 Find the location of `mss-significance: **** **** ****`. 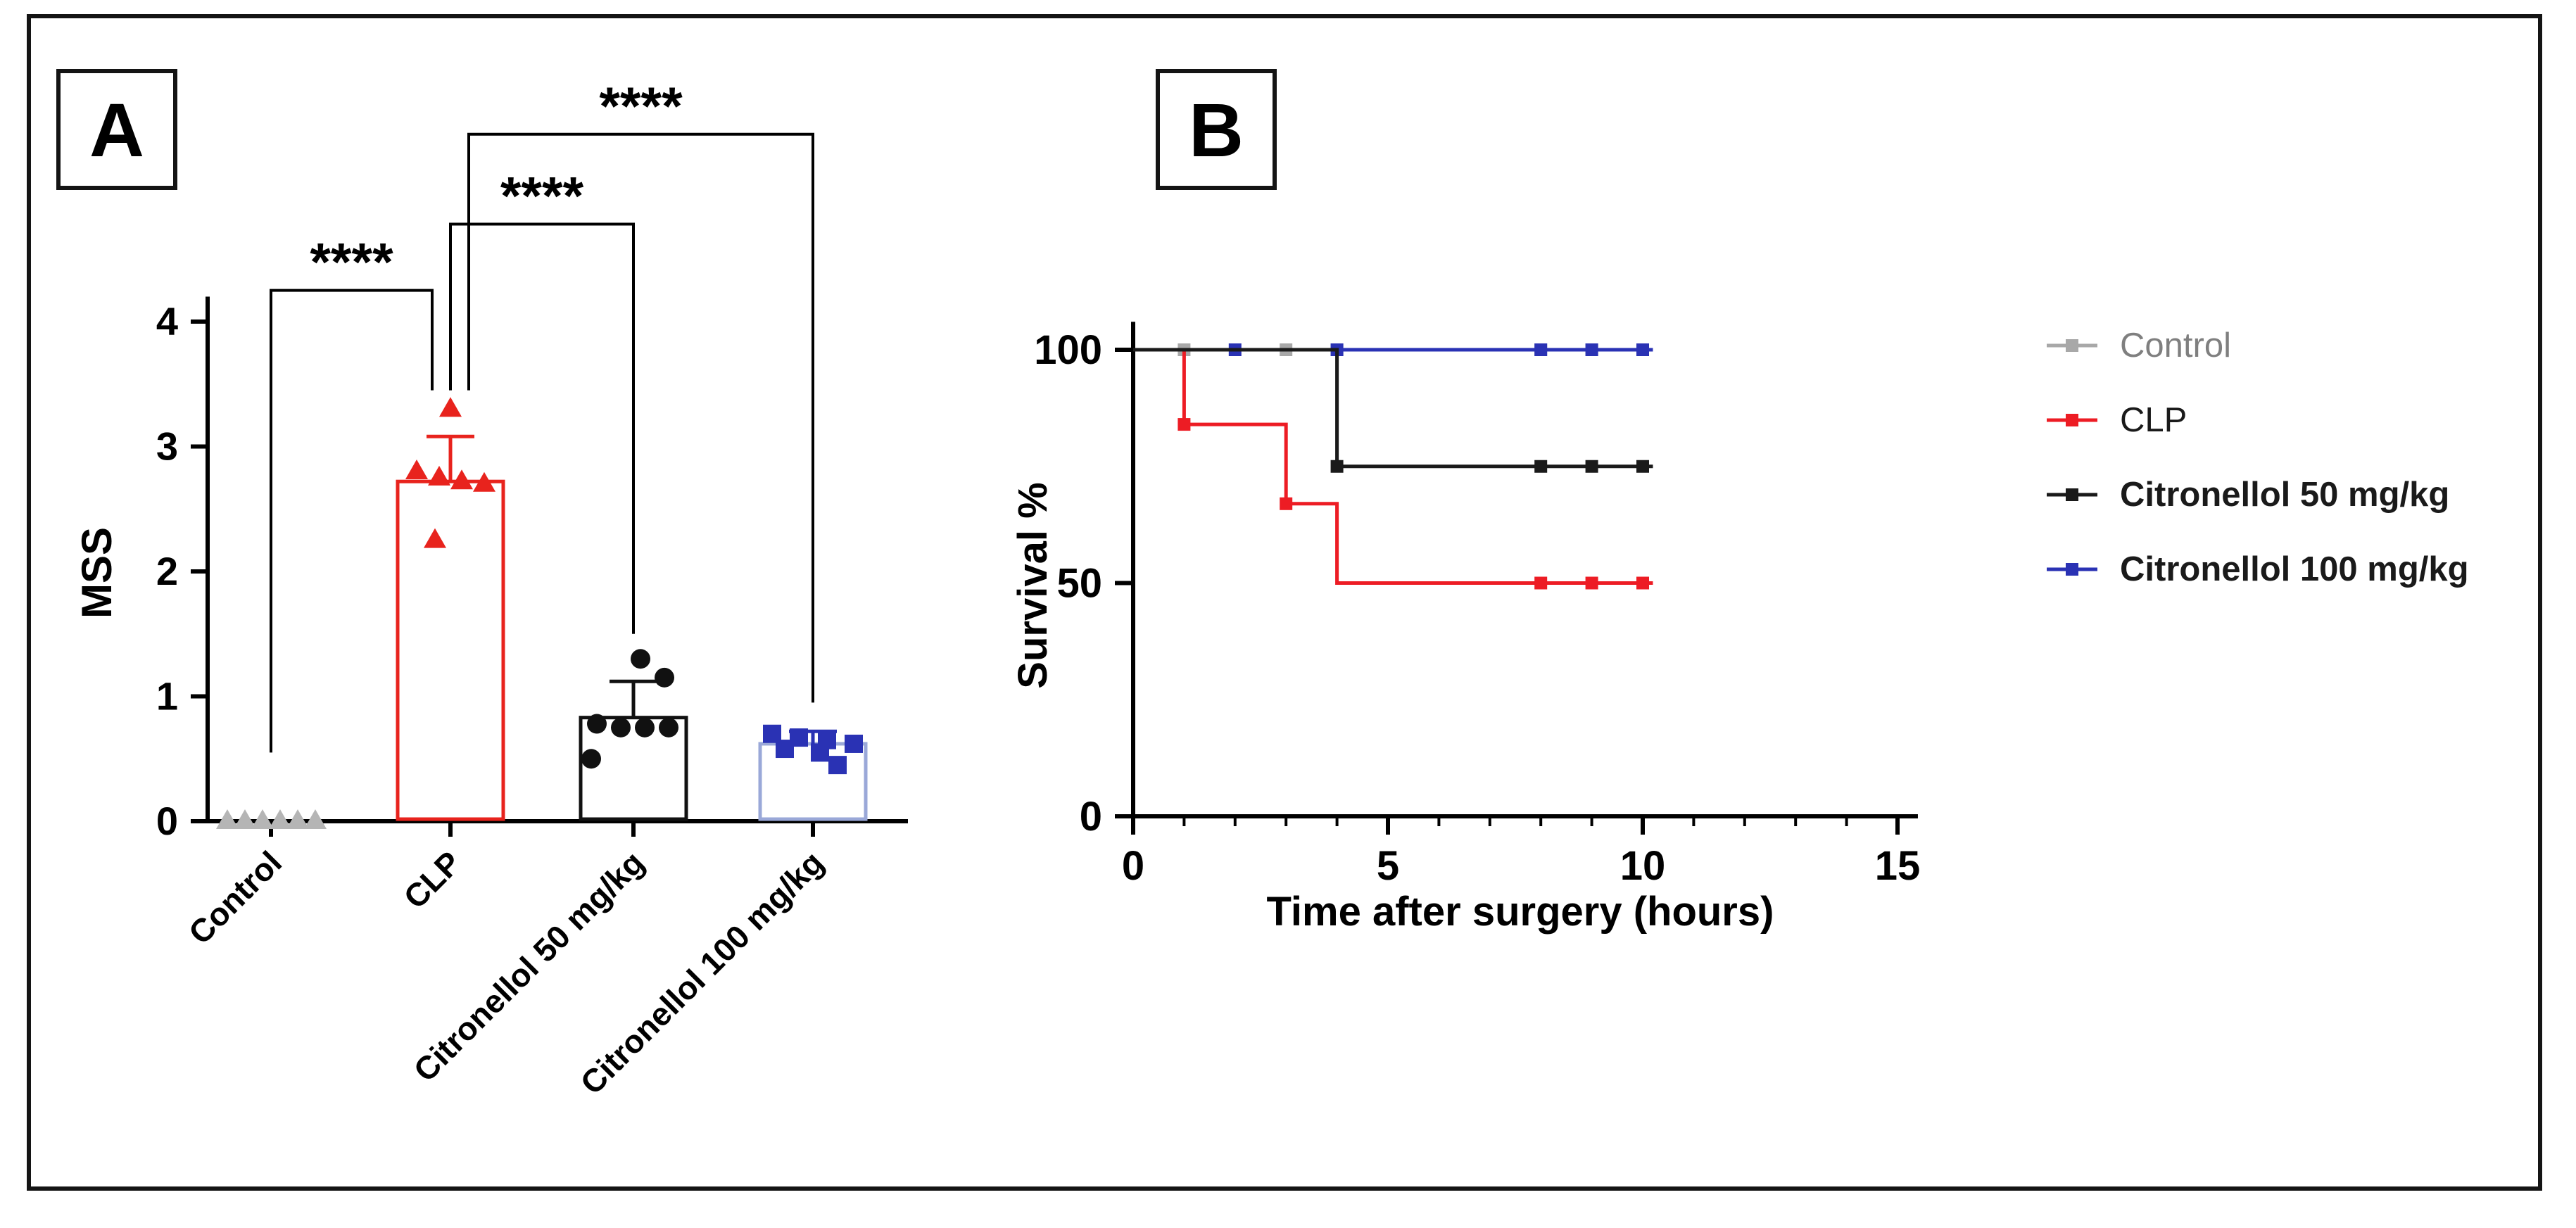

mss-significance: **** **** **** is located at coordinates (542, 418).